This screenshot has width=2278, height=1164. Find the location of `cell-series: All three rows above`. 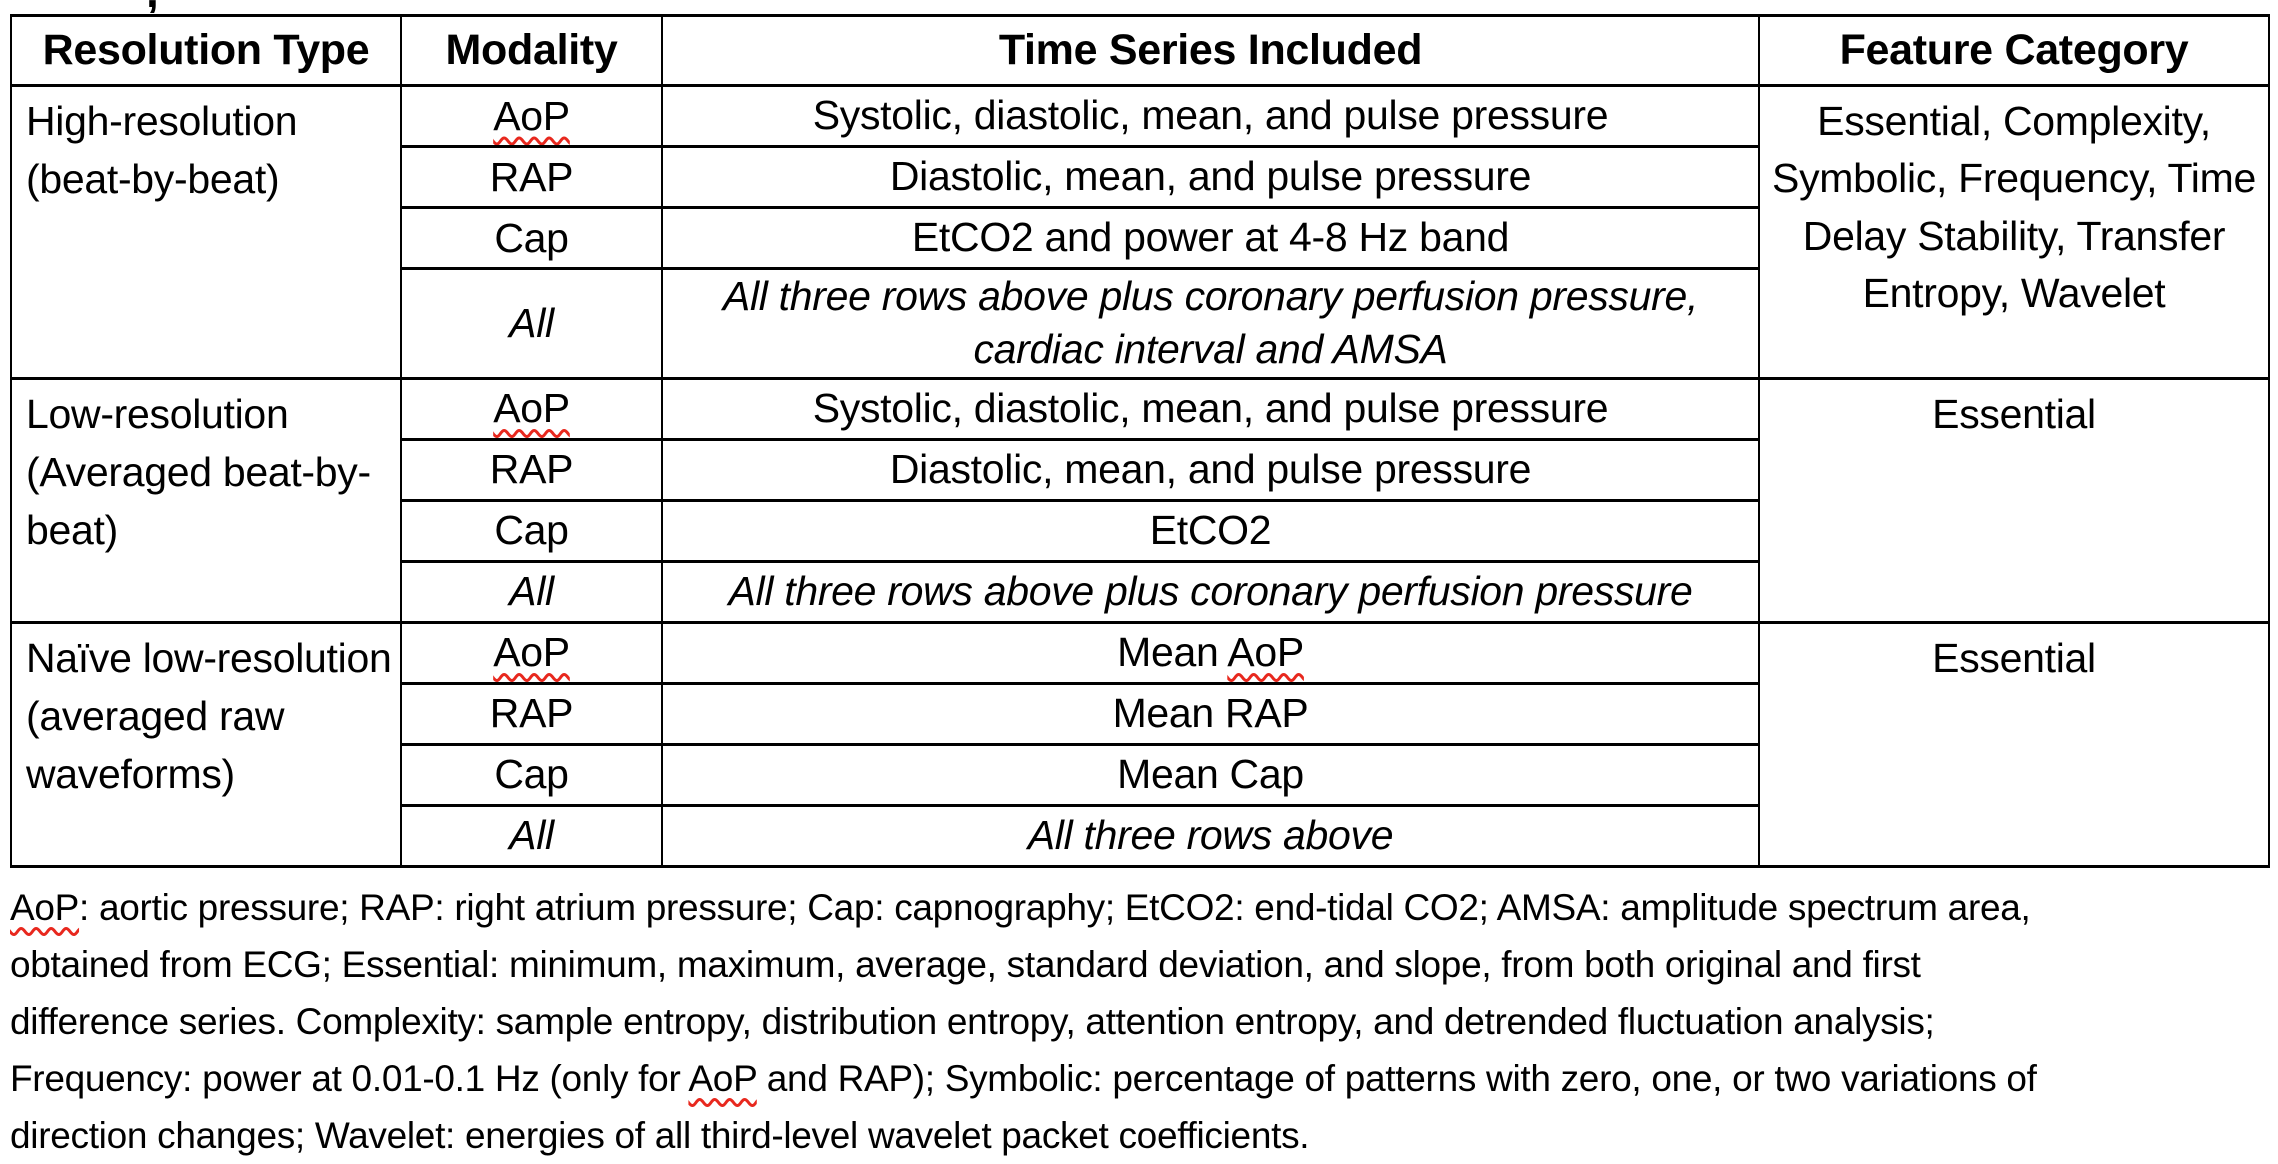

cell-series: All three rows above is located at coordinates (1210, 835).